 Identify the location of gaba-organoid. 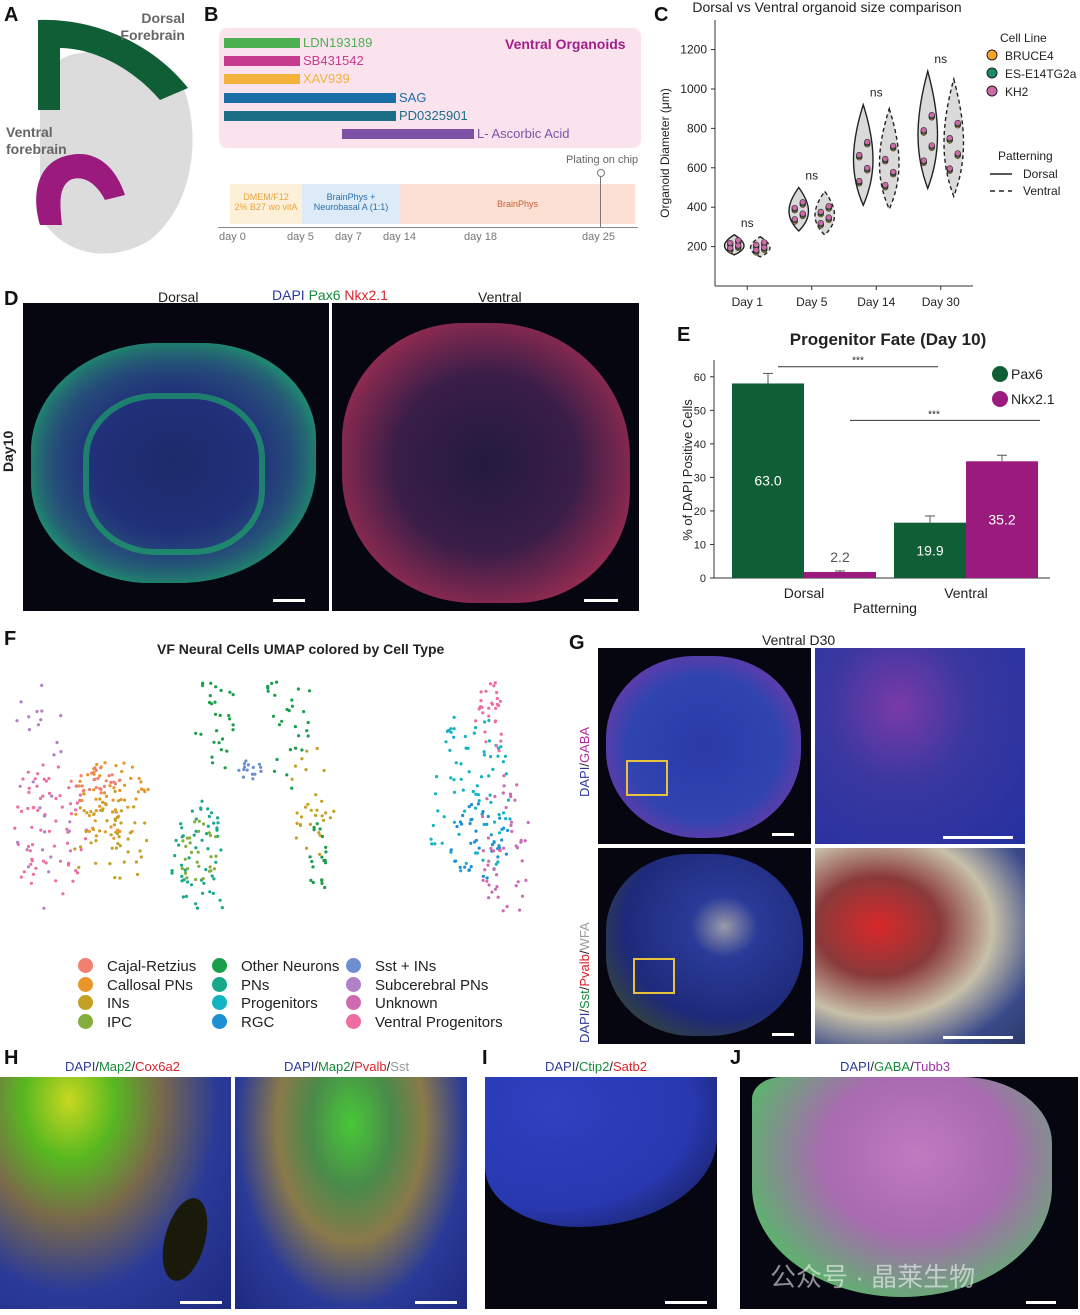
(703, 747).